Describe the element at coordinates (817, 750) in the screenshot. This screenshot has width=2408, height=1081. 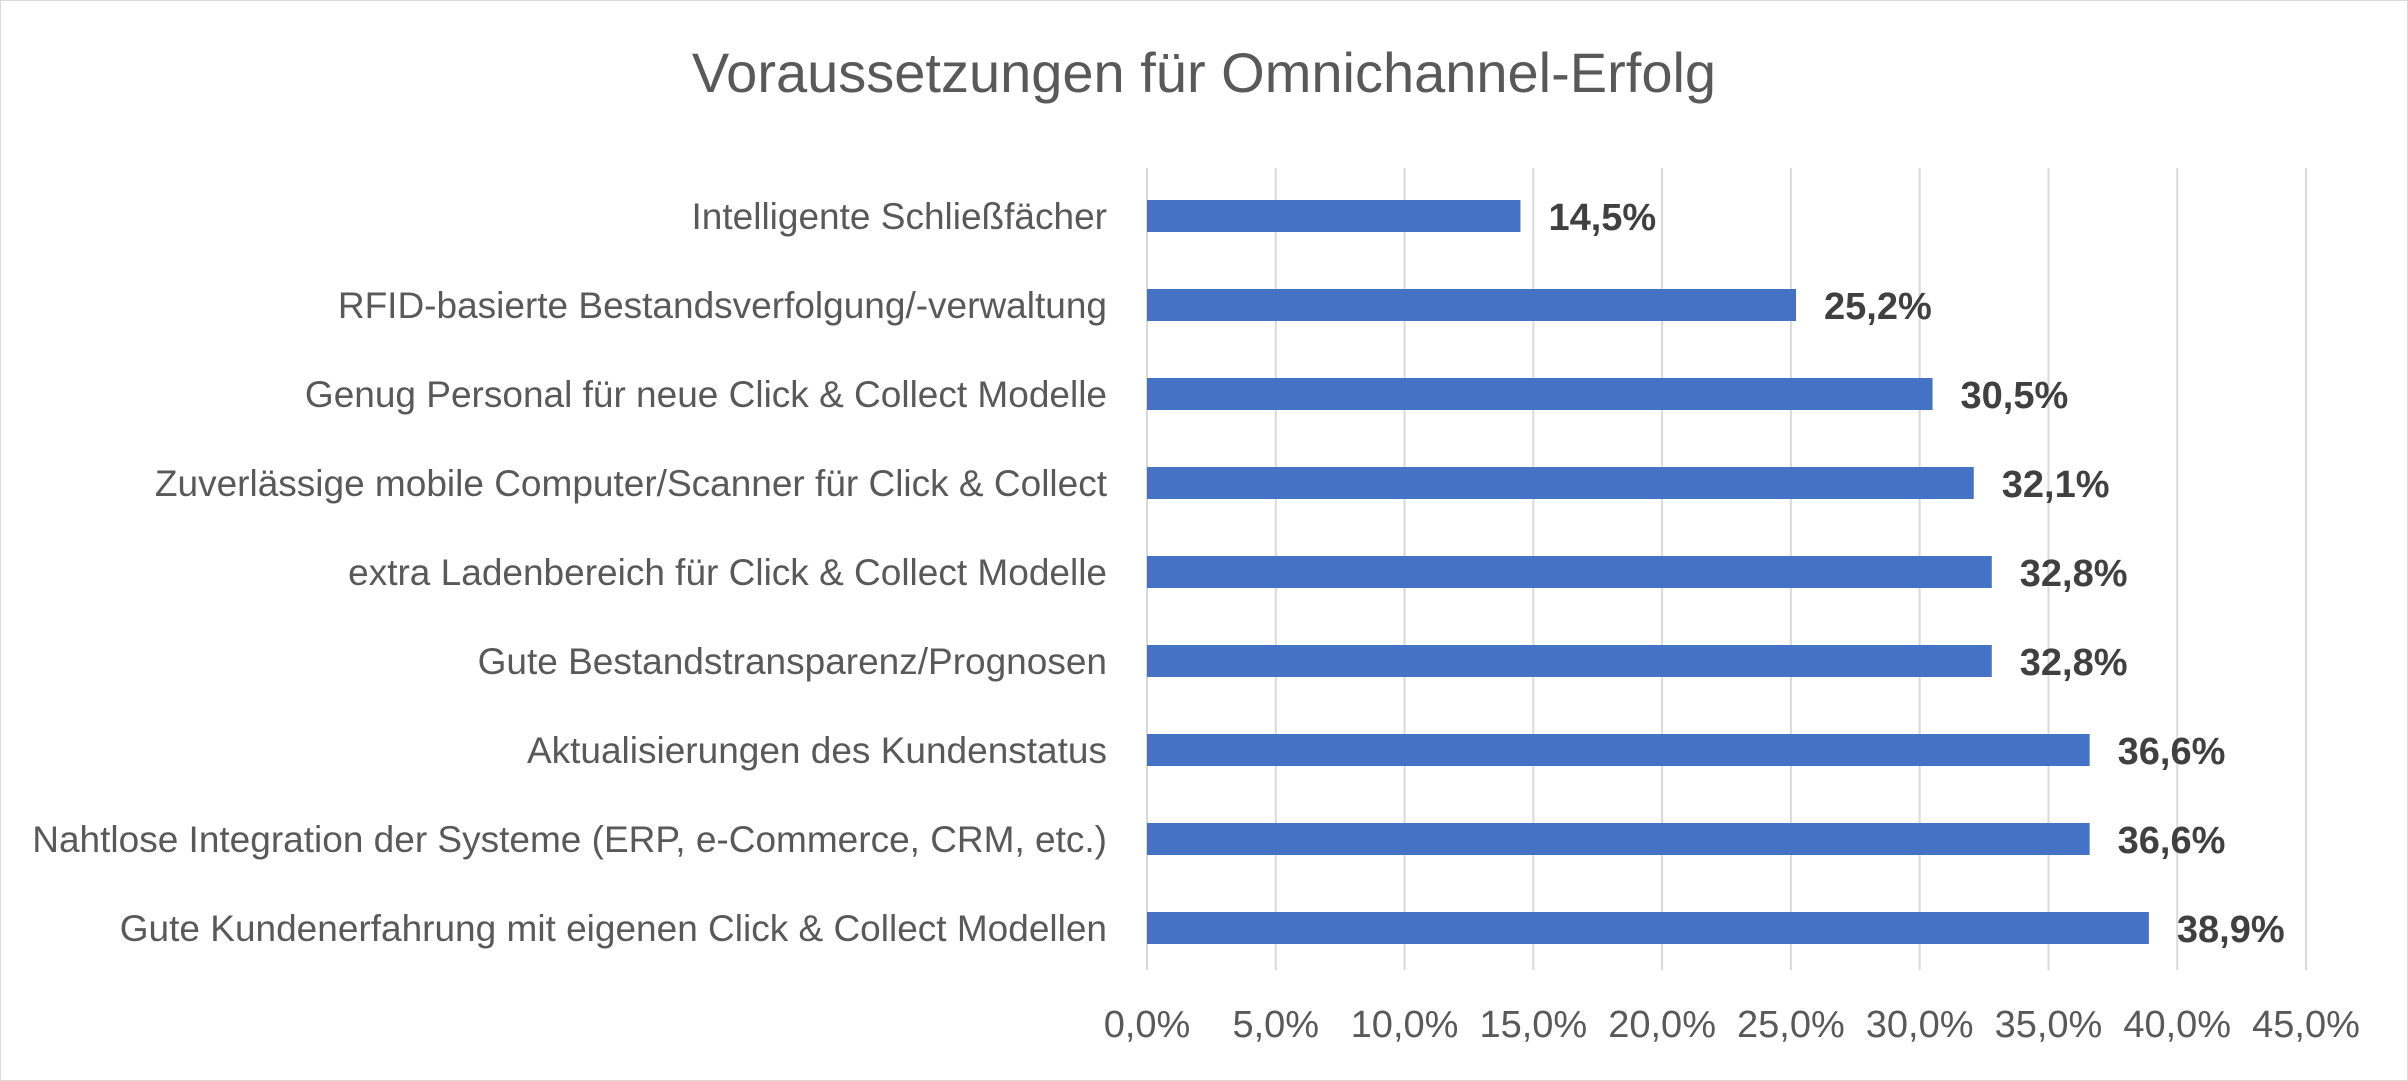
I see `category-label: Aktualisierungen des Kundenstatus` at that location.